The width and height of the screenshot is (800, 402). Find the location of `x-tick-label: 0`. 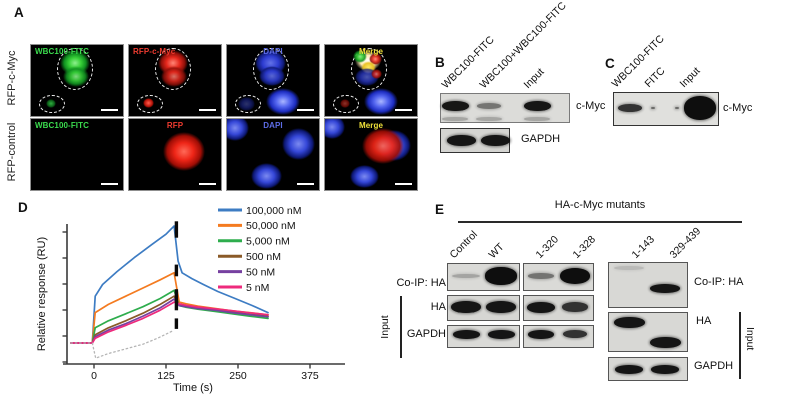

x-tick-label: 0 is located at coordinates (94, 376).